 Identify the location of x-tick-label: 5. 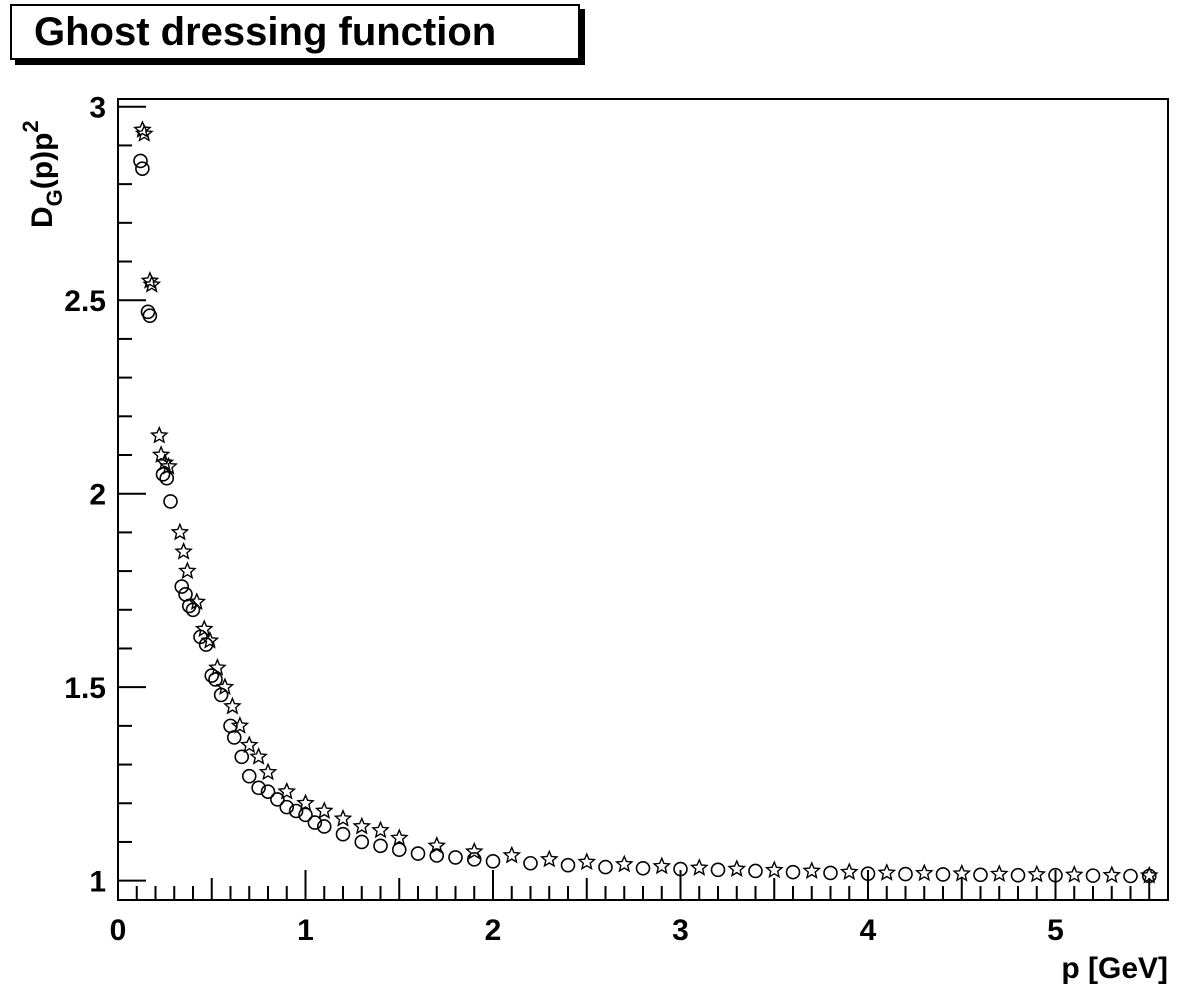
(1055, 930).